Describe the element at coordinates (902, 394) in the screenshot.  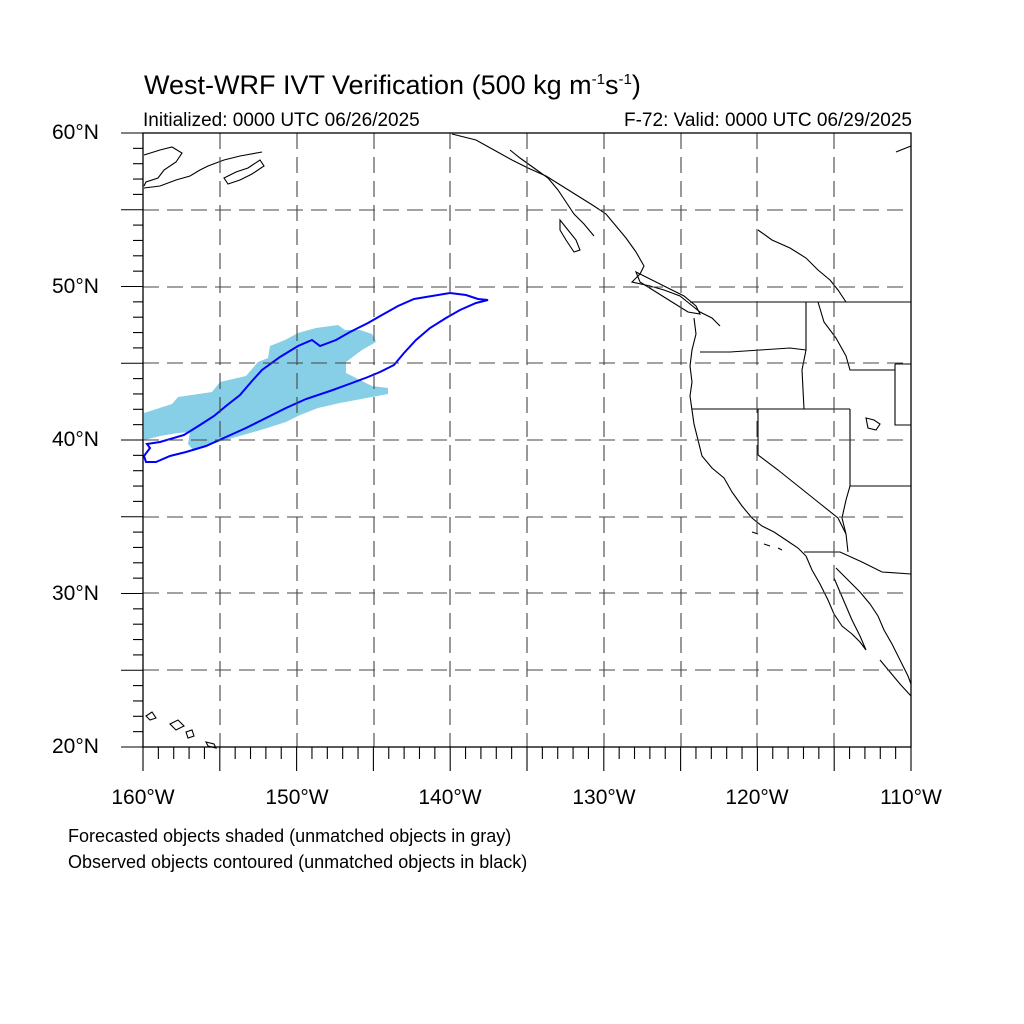
I see `wyoming-border` at that location.